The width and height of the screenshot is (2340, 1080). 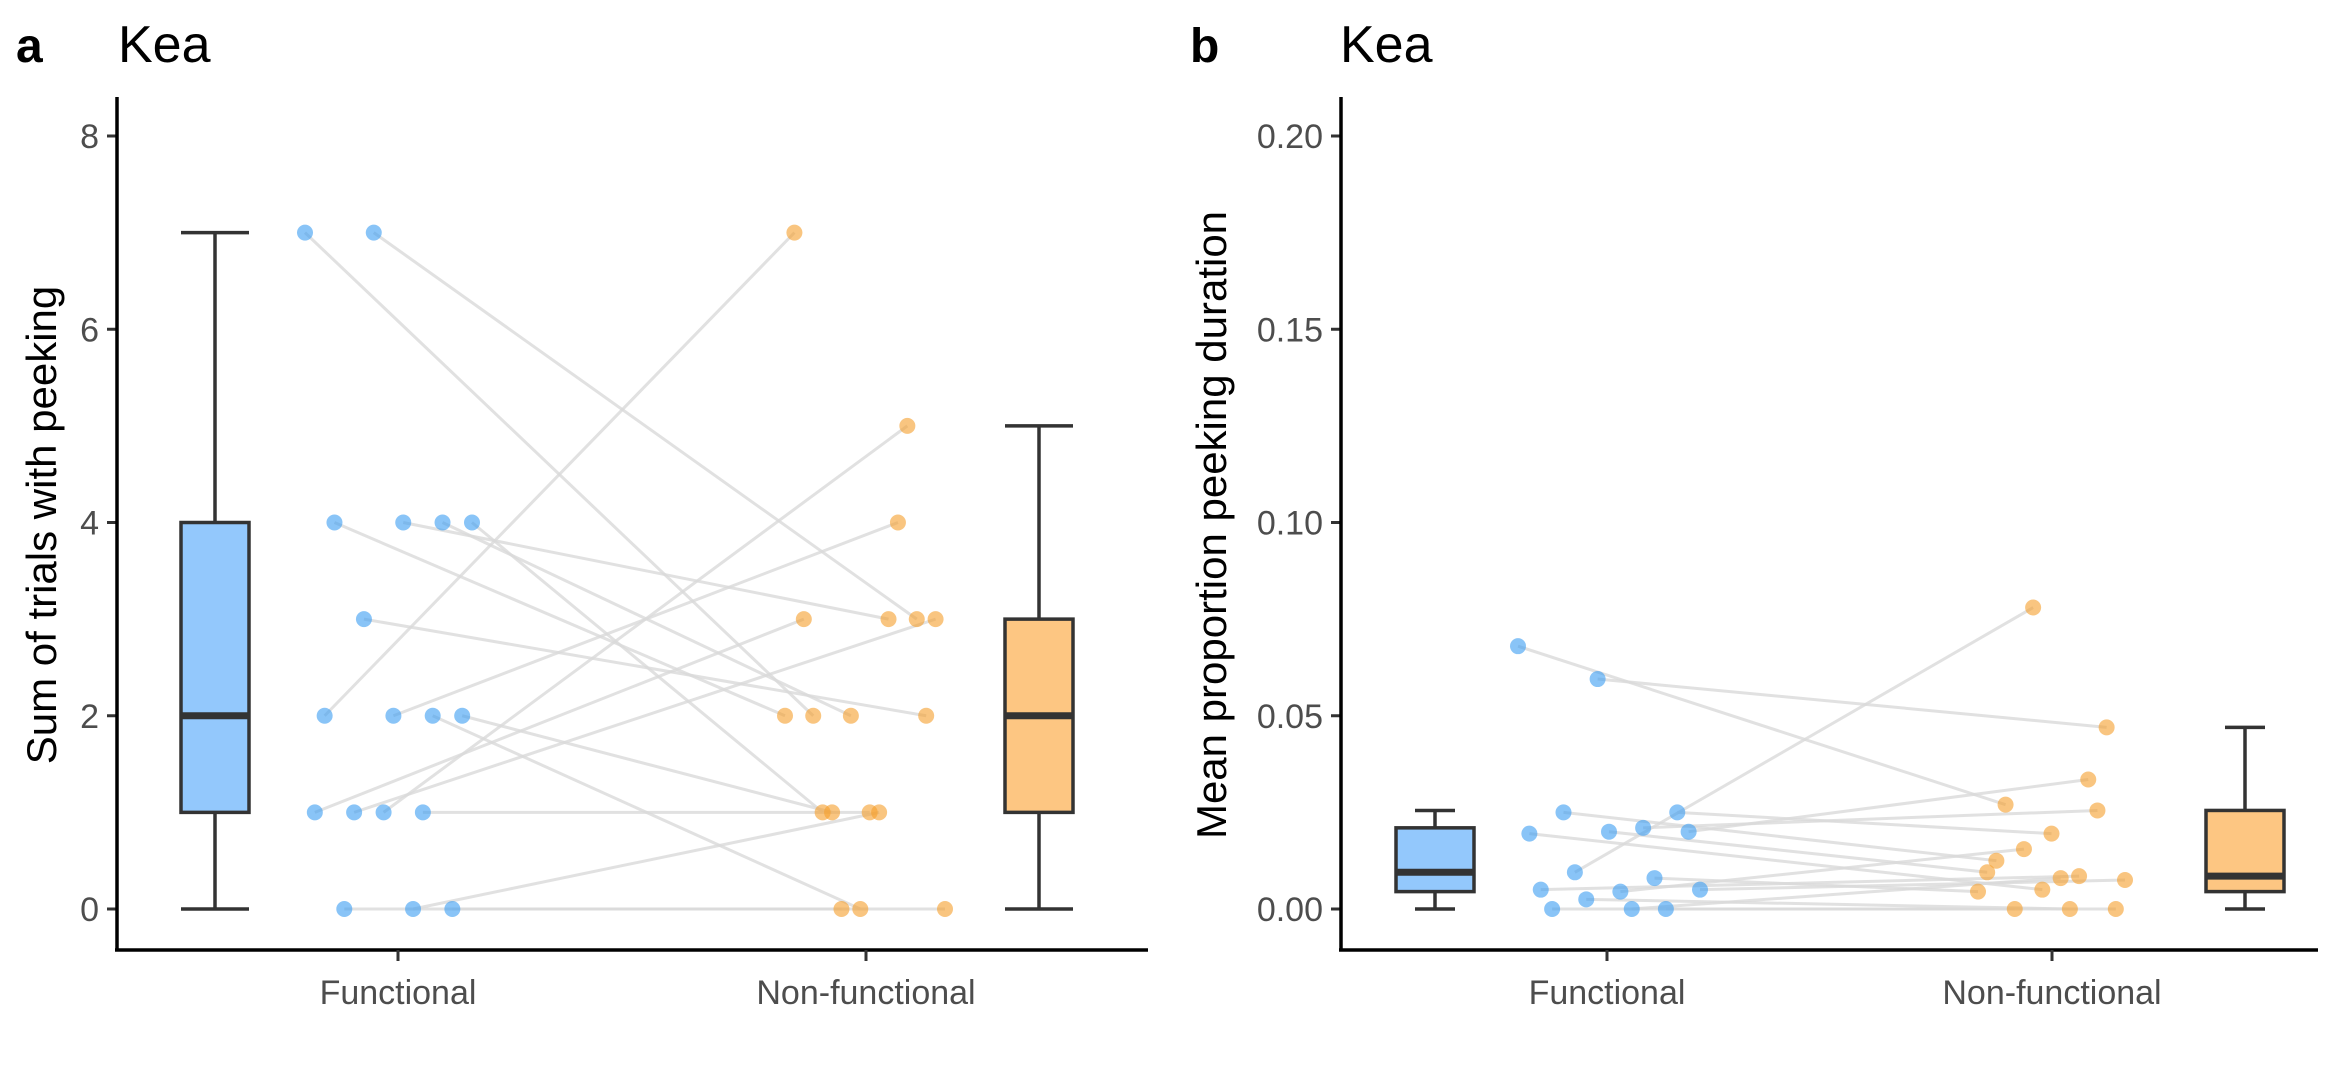 What do you see at coordinates (1290, 330) in the screenshot?
I see `panel-b-y-tick-label: 0.15` at bounding box center [1290, 330].